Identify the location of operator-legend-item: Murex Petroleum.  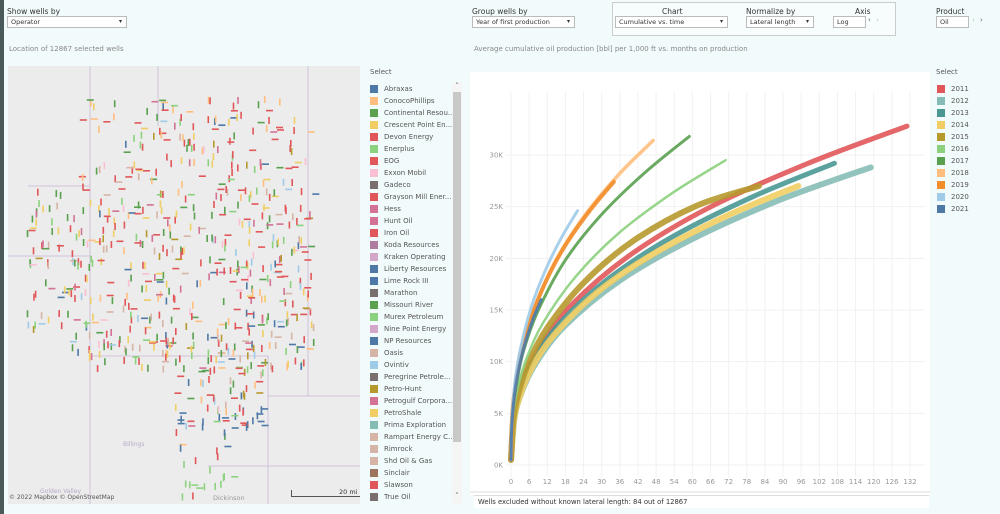
(406, 316).